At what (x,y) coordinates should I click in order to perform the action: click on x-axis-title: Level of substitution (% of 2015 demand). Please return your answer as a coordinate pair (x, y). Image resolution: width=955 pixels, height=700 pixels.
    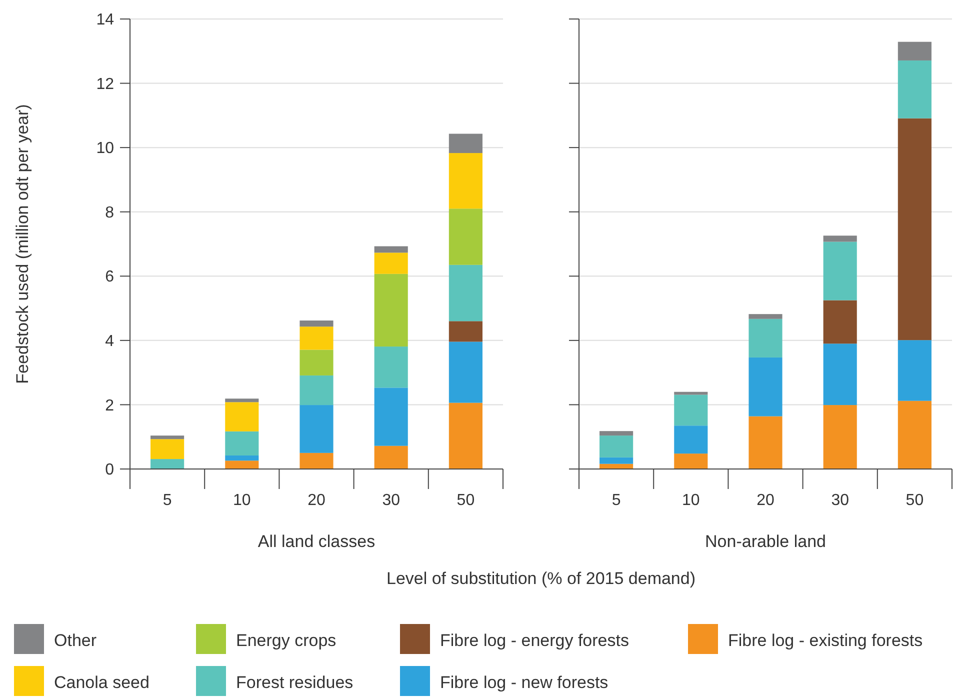
    Looking at the image, I should click on (541, 578).